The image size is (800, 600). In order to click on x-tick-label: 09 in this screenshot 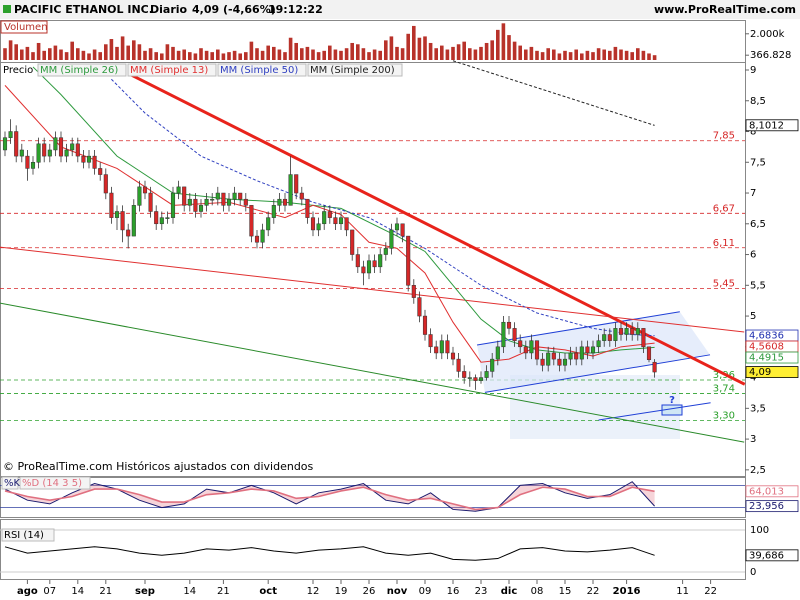, I will do `click(425, 591)`.